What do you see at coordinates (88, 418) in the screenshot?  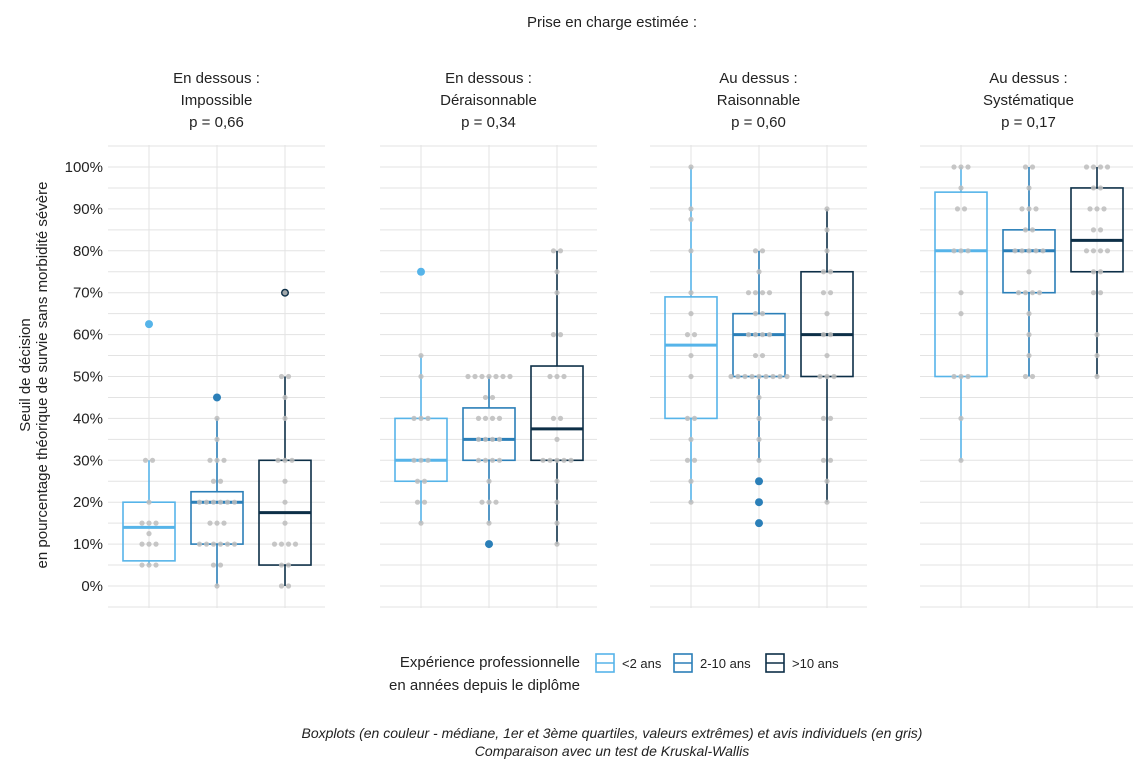 I see `y-tick-label: 40%` at bounding box center [88, 418].